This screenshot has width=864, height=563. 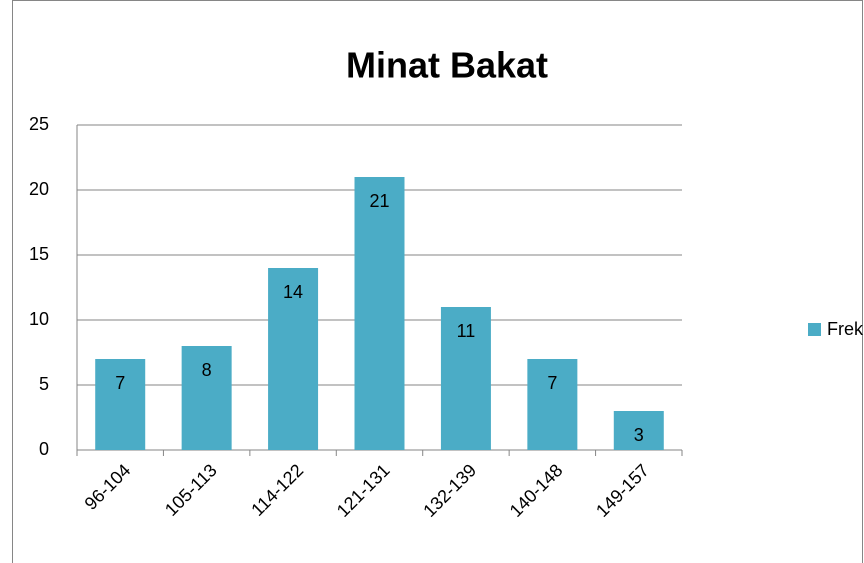 What do you see at coordinates (207, 370) in the screenshot?
I see `data-label: 8` at bounding box center [207, 370].